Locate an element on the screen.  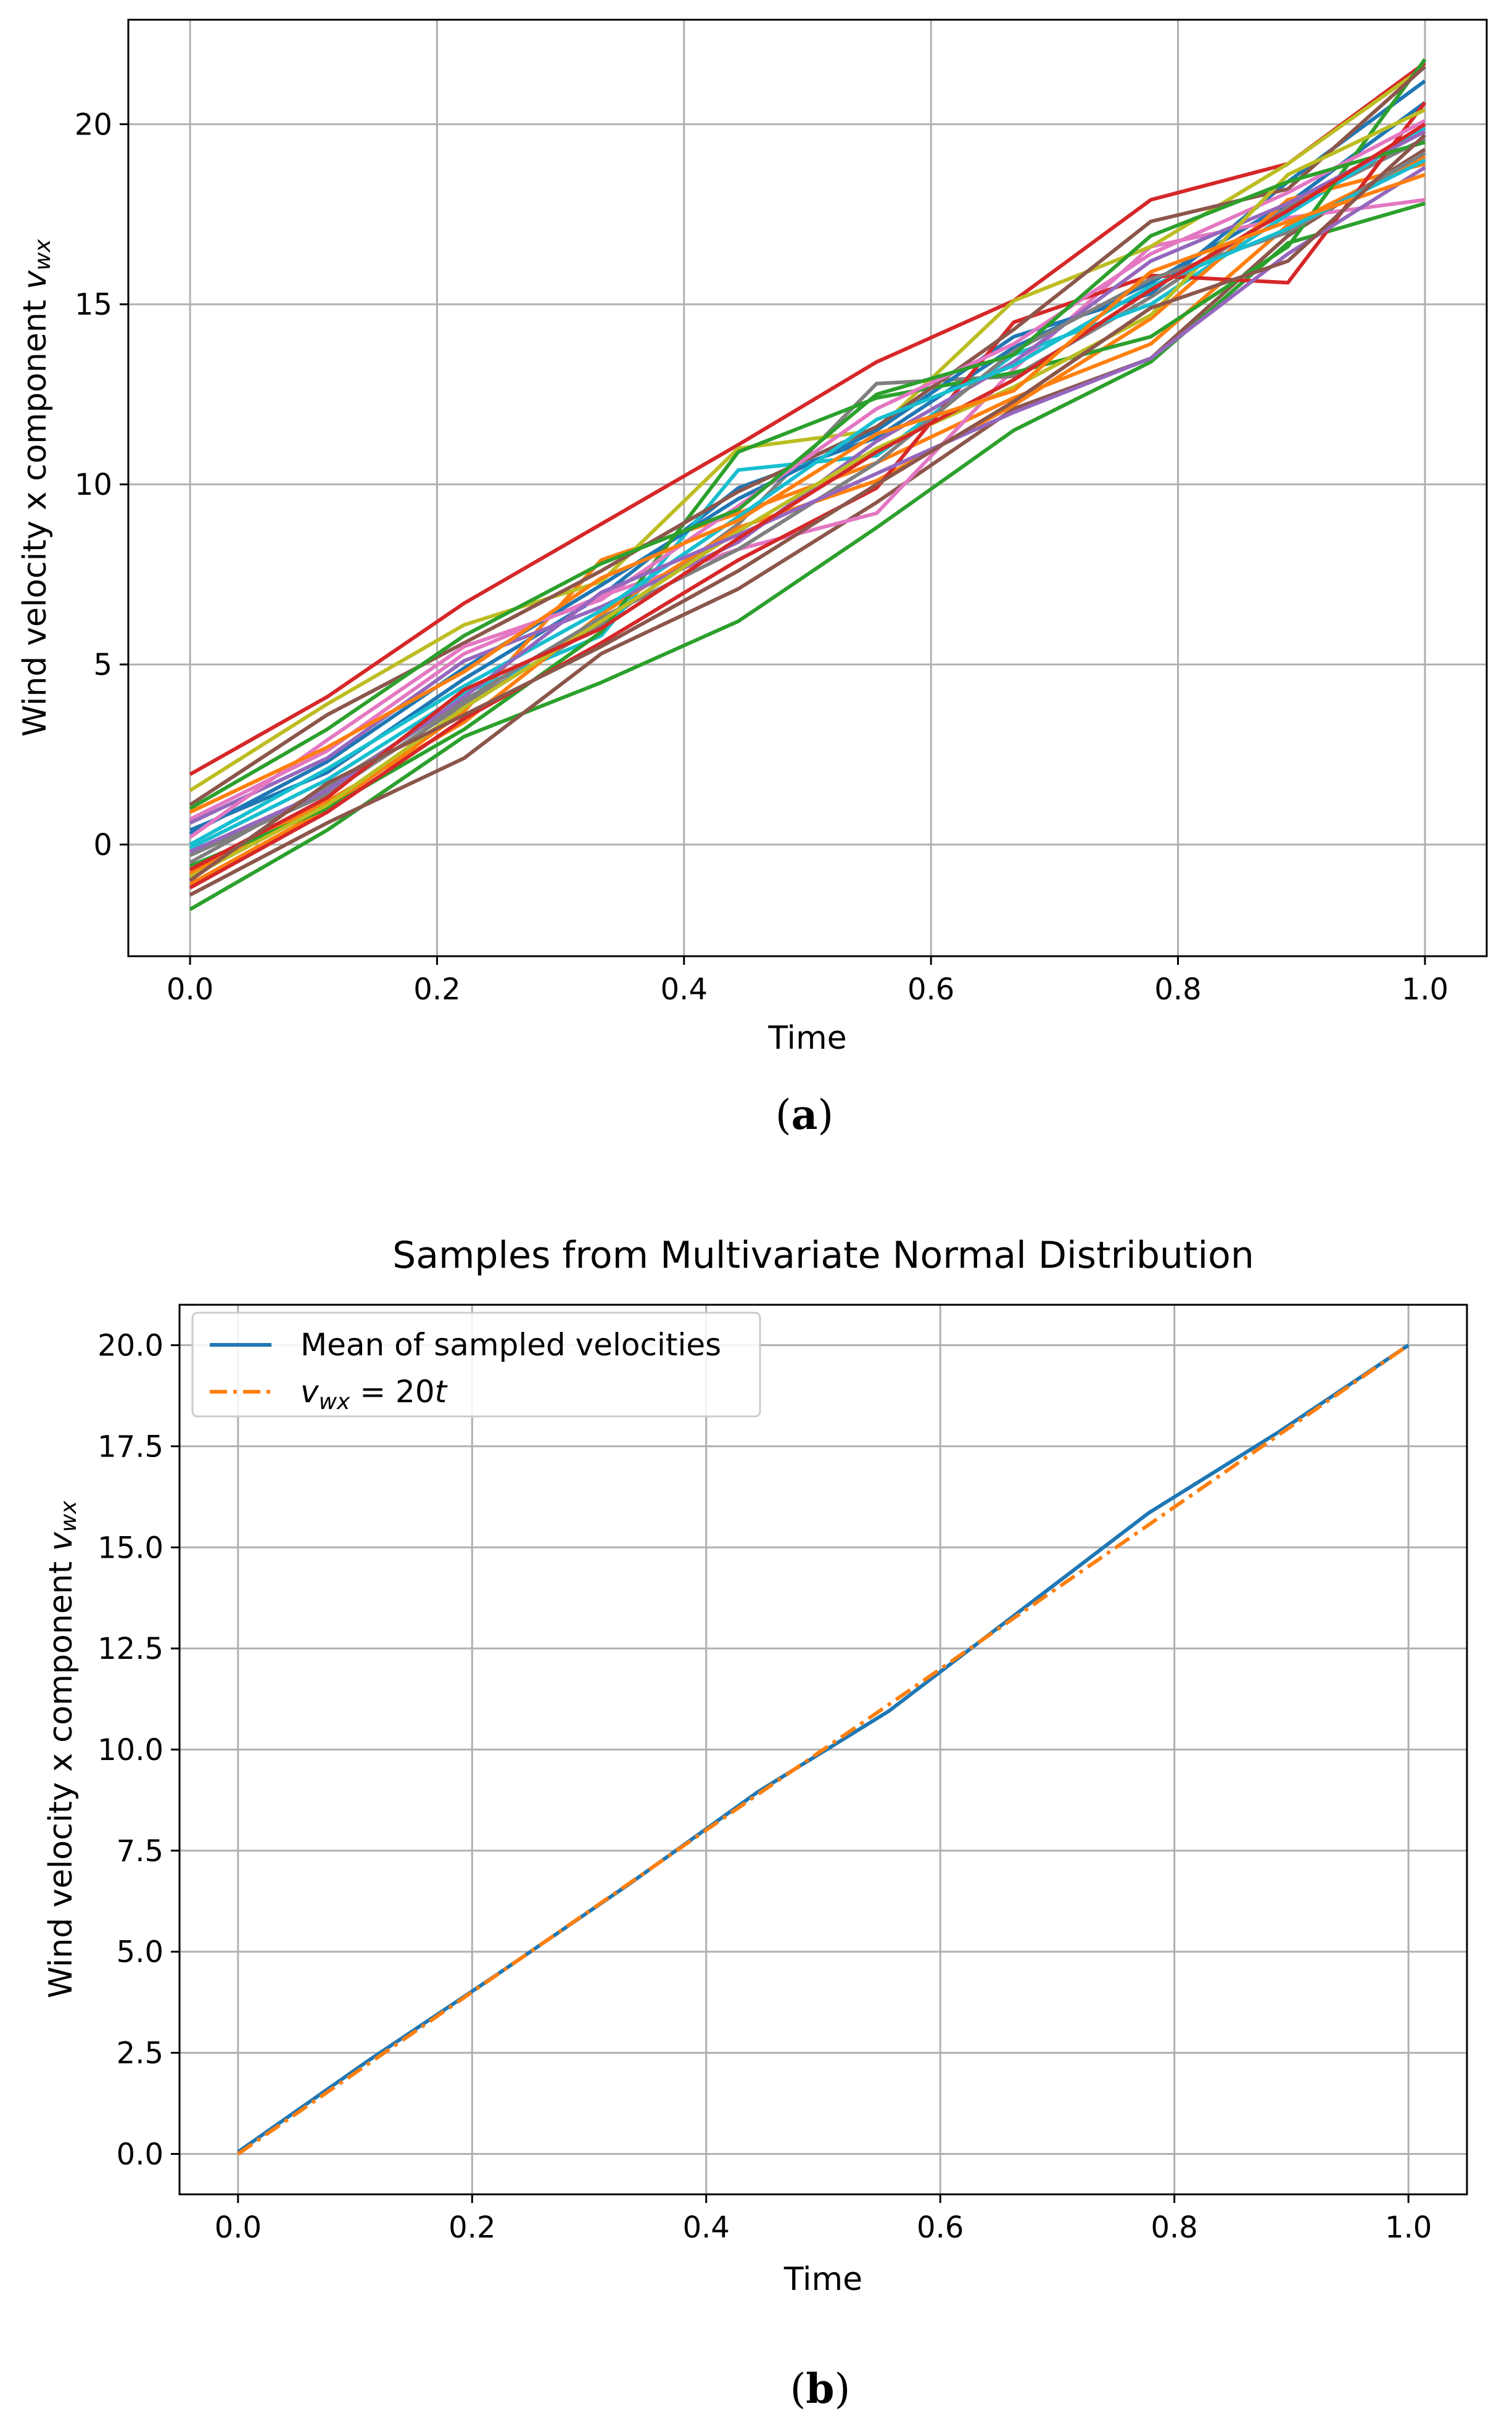
legend-label-reference: vwx = 20t is located at coordinates (374, 1394).